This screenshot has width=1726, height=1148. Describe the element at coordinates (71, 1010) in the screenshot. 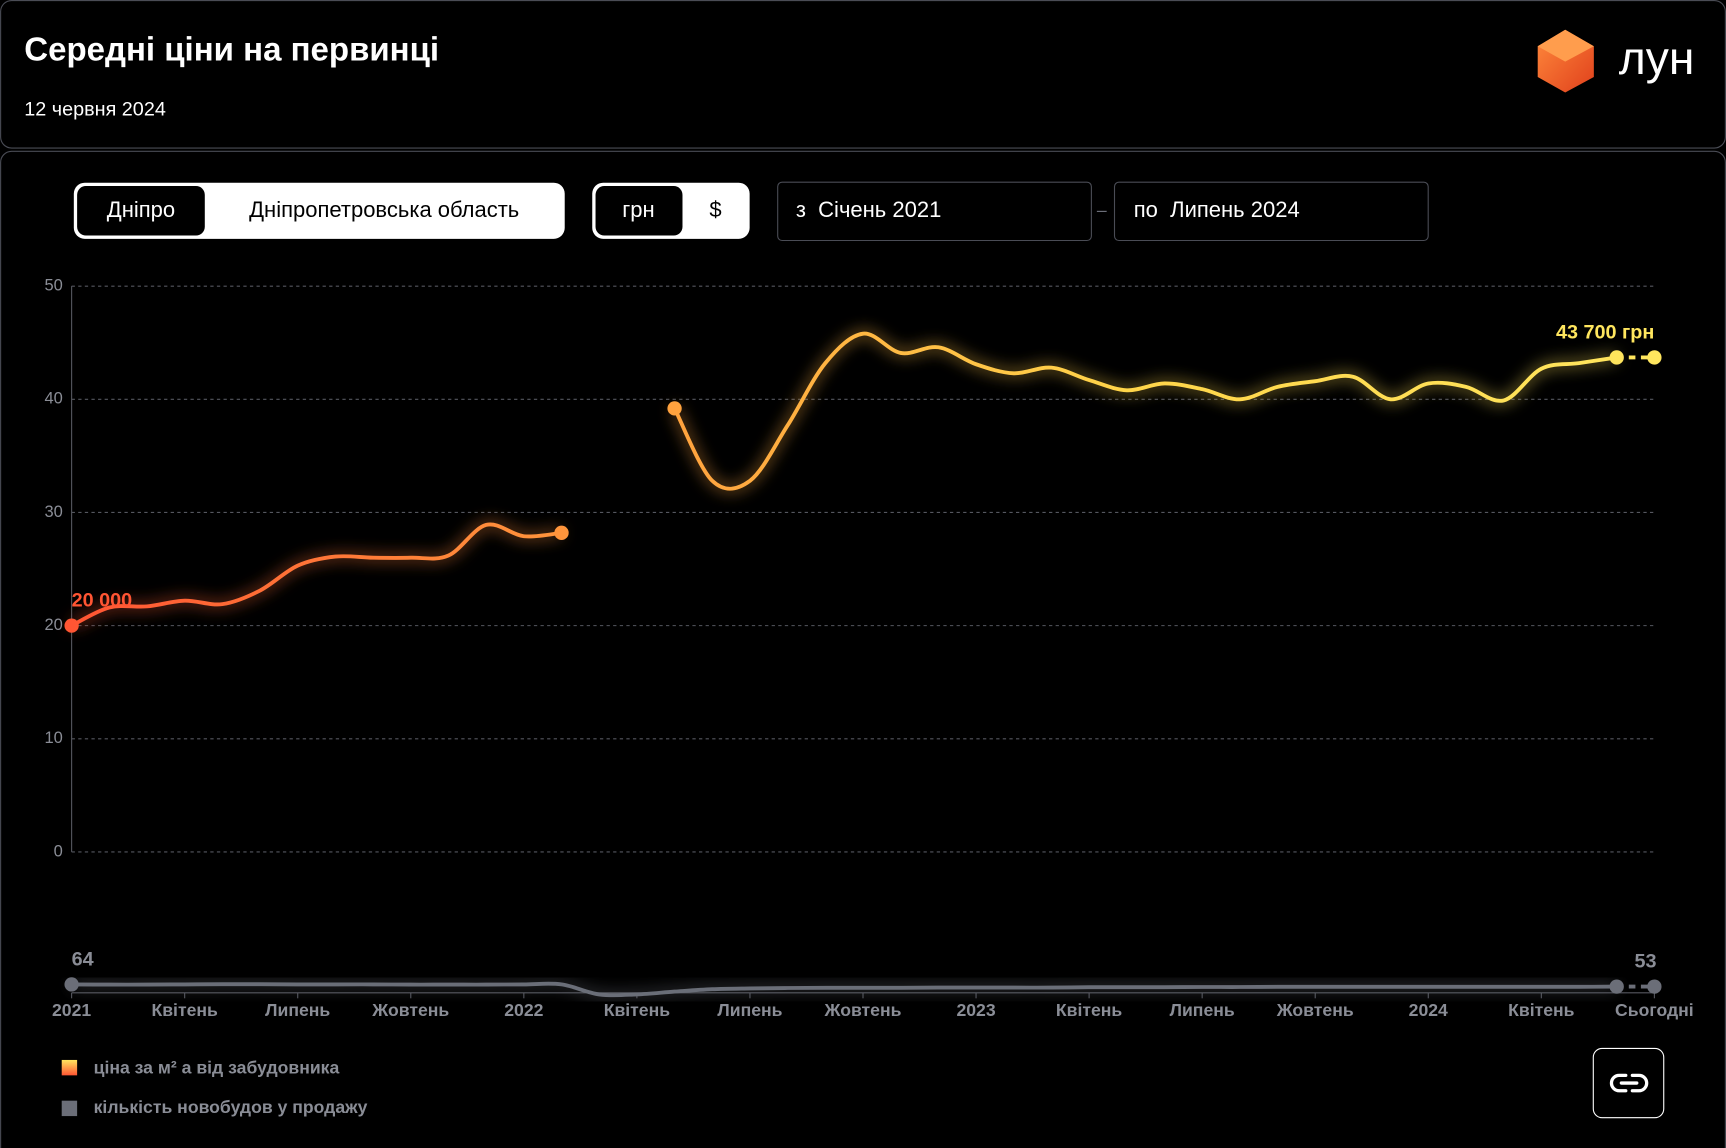

I see `x-tick-label: 2021` at that location.